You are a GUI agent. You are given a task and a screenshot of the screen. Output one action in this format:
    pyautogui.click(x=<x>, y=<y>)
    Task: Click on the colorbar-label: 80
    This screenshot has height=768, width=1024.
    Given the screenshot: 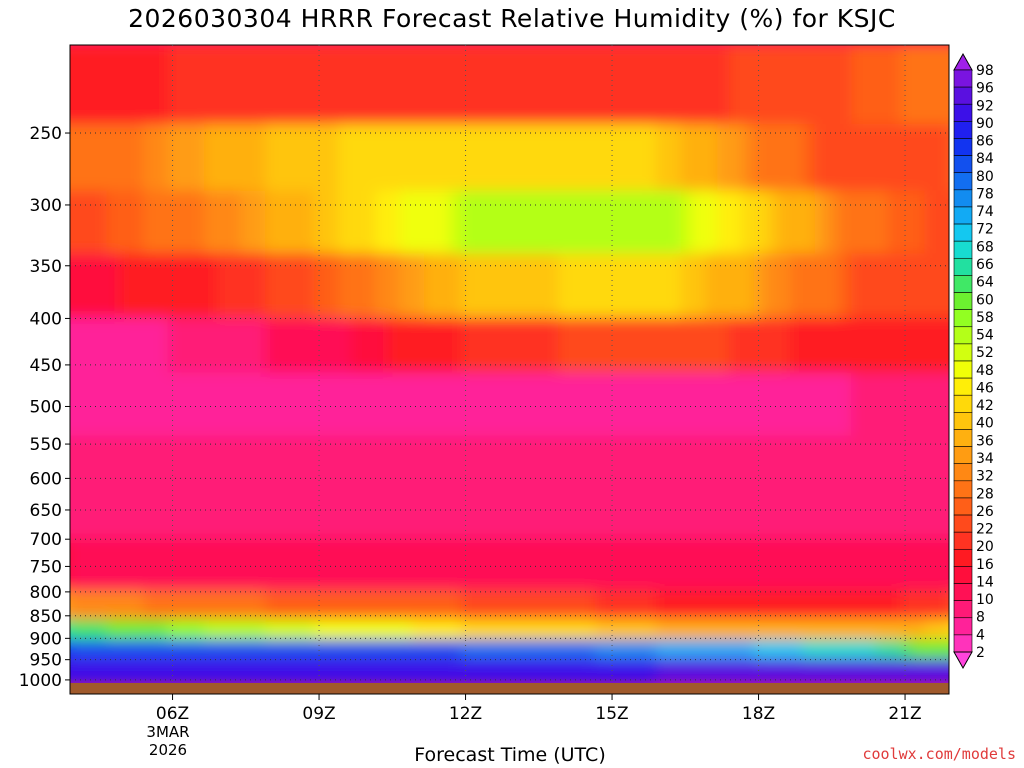 What is the action you would take?
    pyautogui.click(x=985, y=177)
    